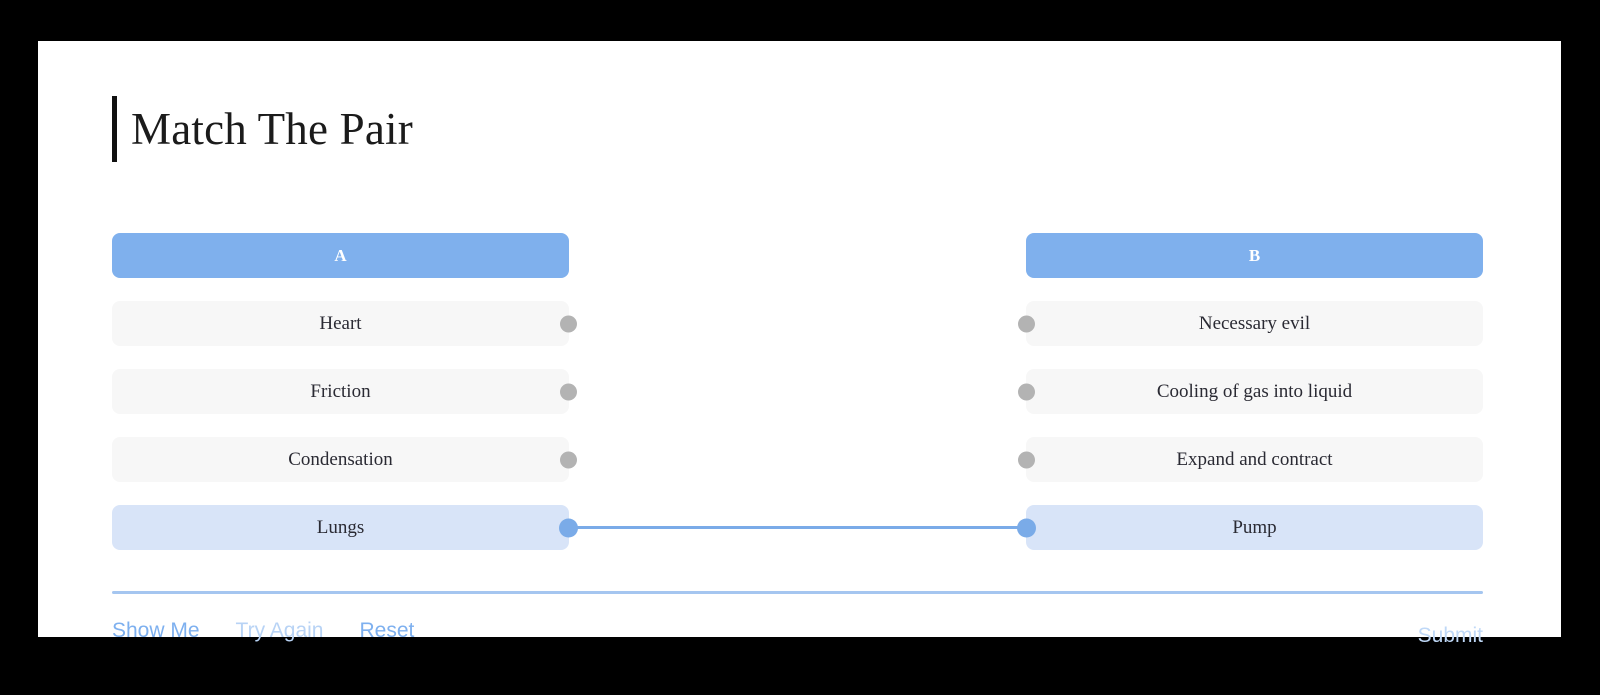 The height and width of the screenshot is (695, 1600). I want to click on match-item-label: Pump, so click(1254, 527).